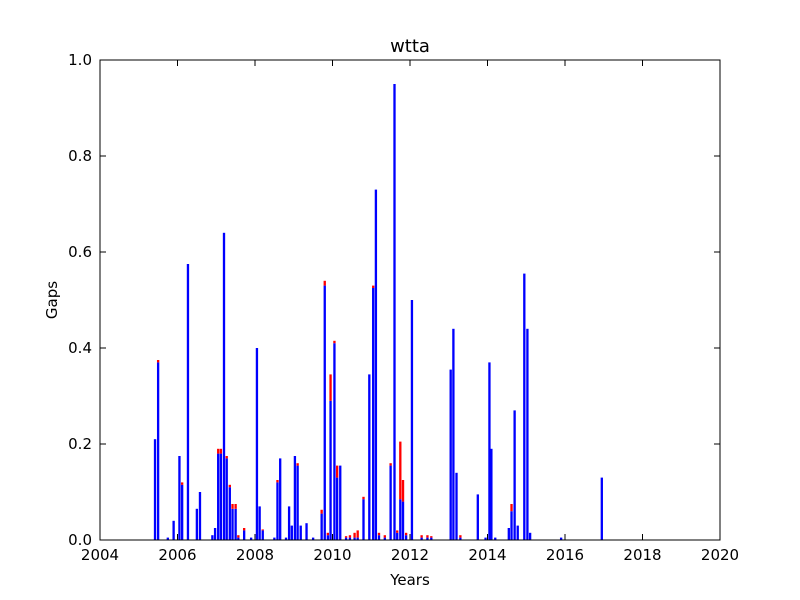 The height and width of the screenshot is (600, 800). What do you see at coordinates (80, 348) in the screenshot?
I see `y-tick-label-2: 0.4` at bounding box center [80, 348].